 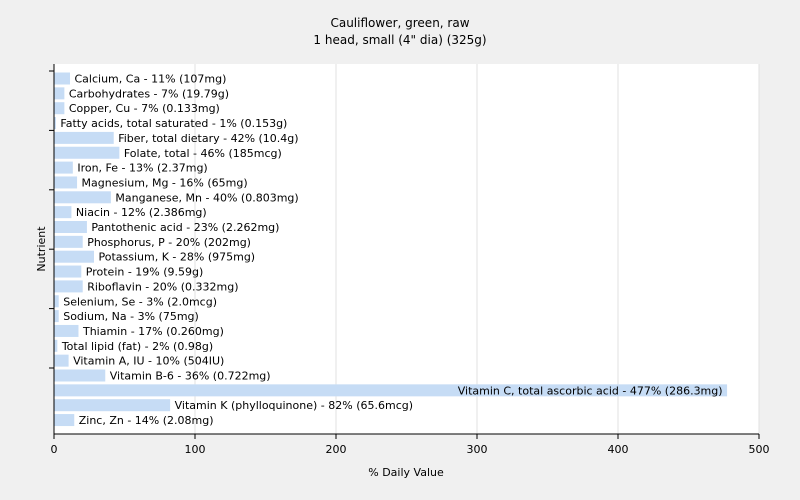 I want to click on bar-label: Magnesium, Mg - 16% (65mg), so click(x=165, y=182).